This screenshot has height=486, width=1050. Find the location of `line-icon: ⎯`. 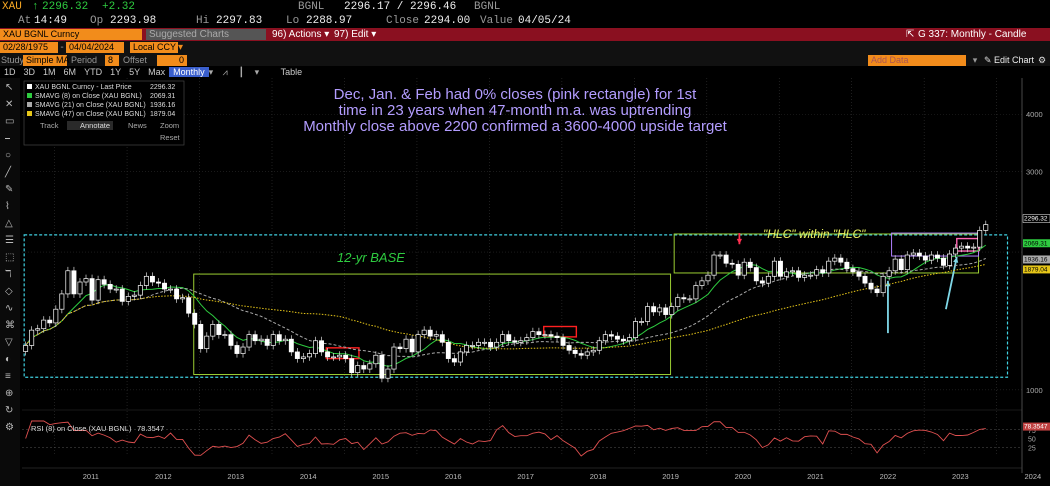

line-icon: ⎯ is located at coordinates (7, 138).